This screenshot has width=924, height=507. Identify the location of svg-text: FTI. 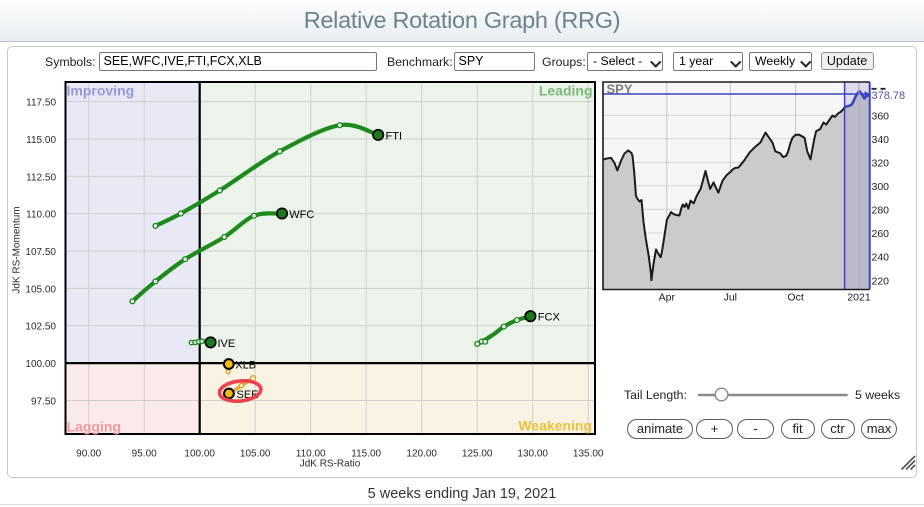
(394, 136).